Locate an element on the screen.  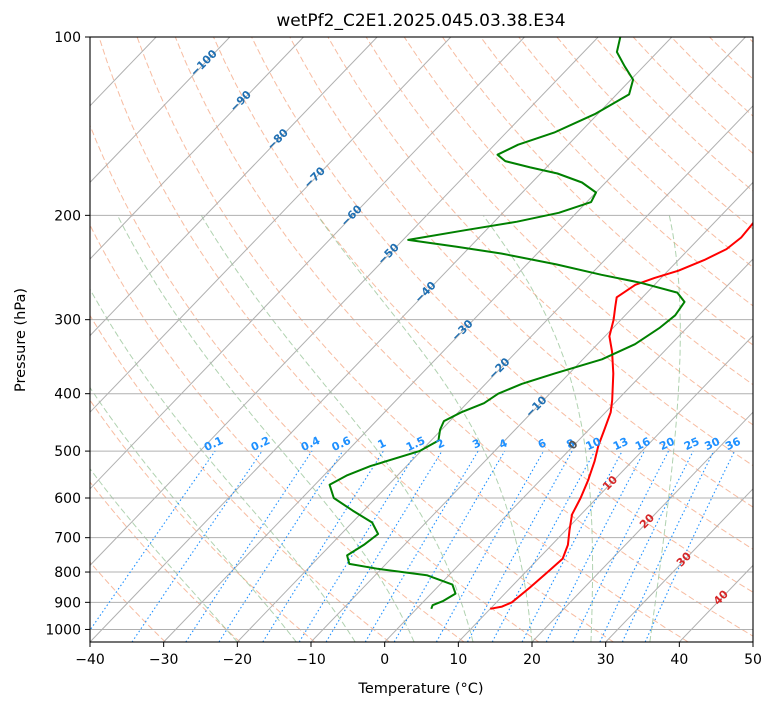
x-tick-label: −20 is located at coordinates (238, 660).